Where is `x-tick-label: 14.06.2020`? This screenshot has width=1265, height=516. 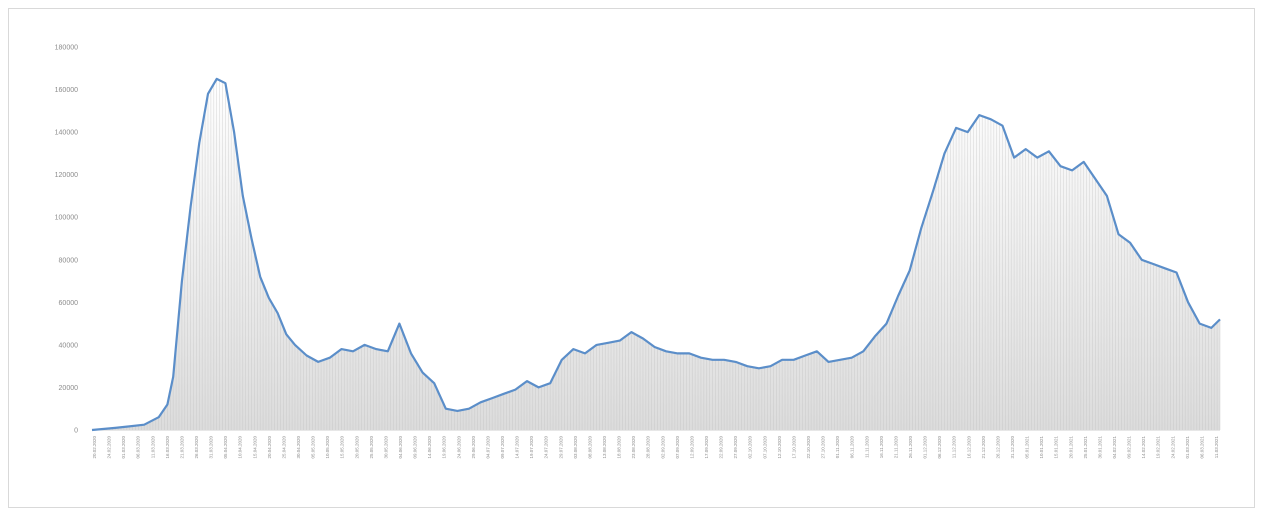 x-tick-label: 14.06.2020 is located at coordinates (429, 447).